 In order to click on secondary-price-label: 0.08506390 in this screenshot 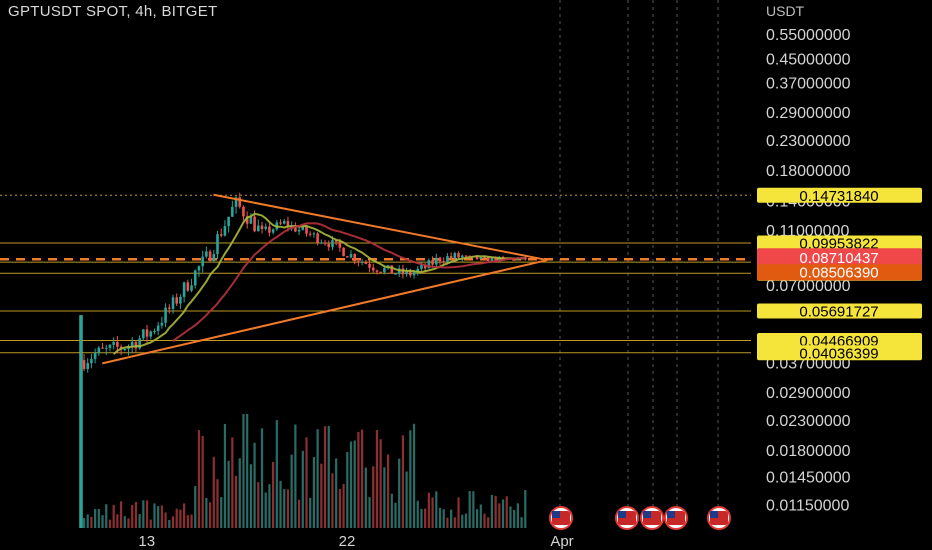, I will do `click(838, 273)`.